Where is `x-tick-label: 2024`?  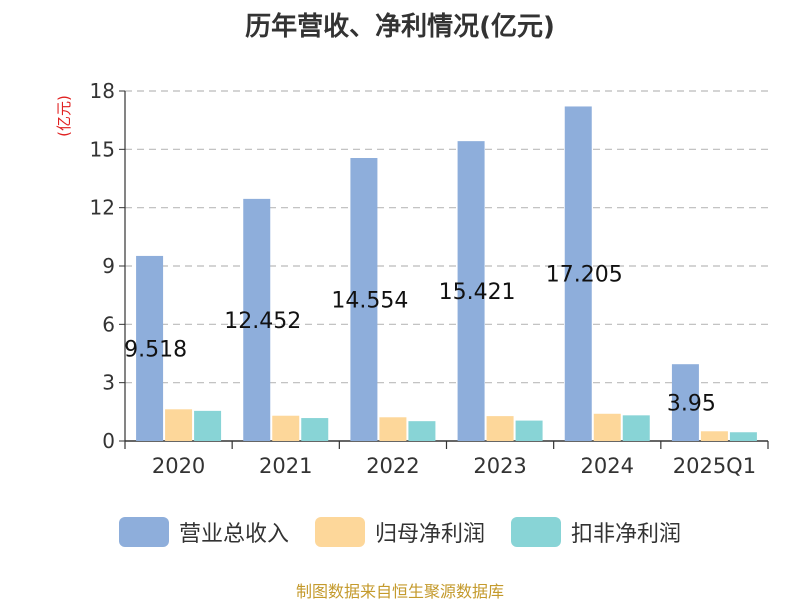 x-tick-label: 2024 is located at coordinates (607, 466).